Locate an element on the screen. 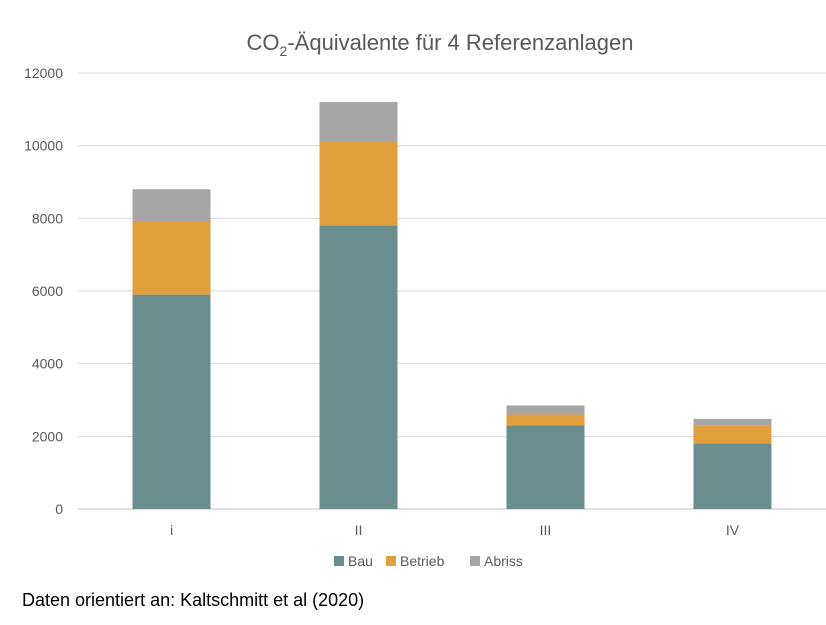  x-tick-label: i is located at coordinates (171, 530).